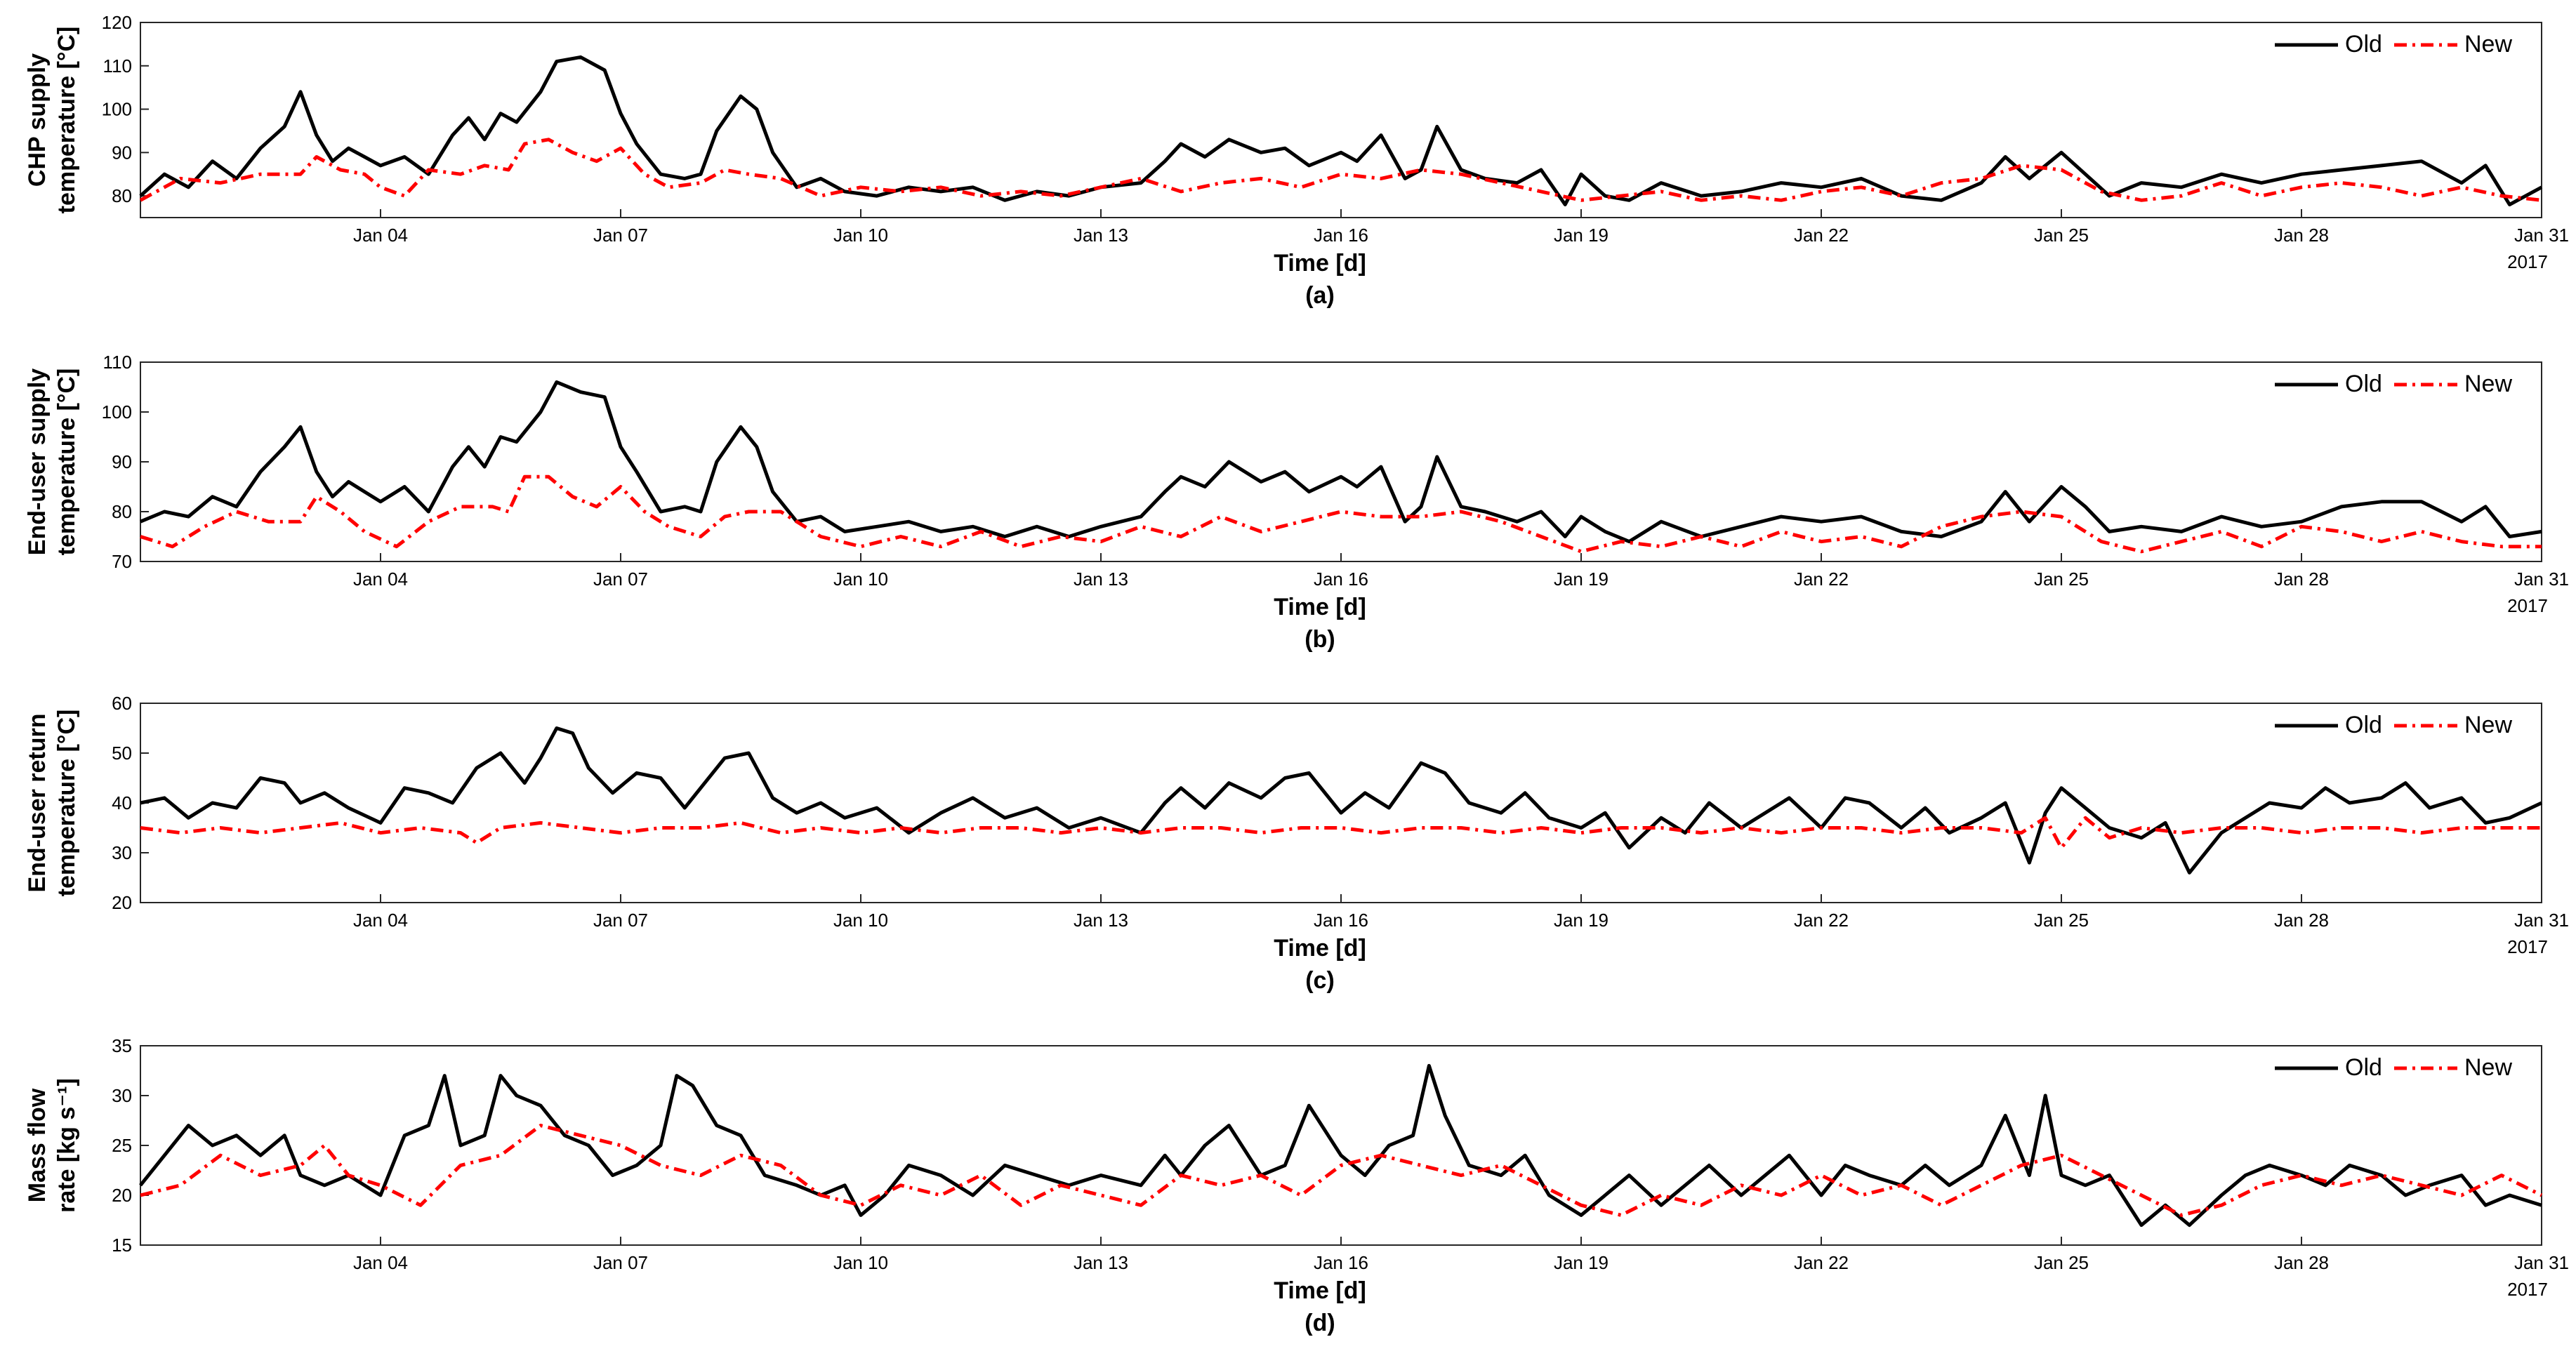 This screenshot has width=2576, height=1363. Describe the element at coordinates (122, 753) in the screenshot. I see `y-tick-label: 50` at that location.